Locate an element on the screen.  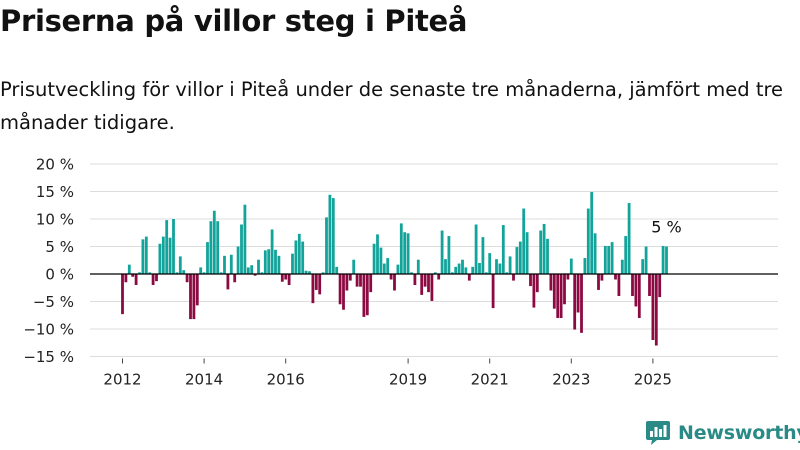
y-tick-label: −15 % is located at coordinates (48, 357).